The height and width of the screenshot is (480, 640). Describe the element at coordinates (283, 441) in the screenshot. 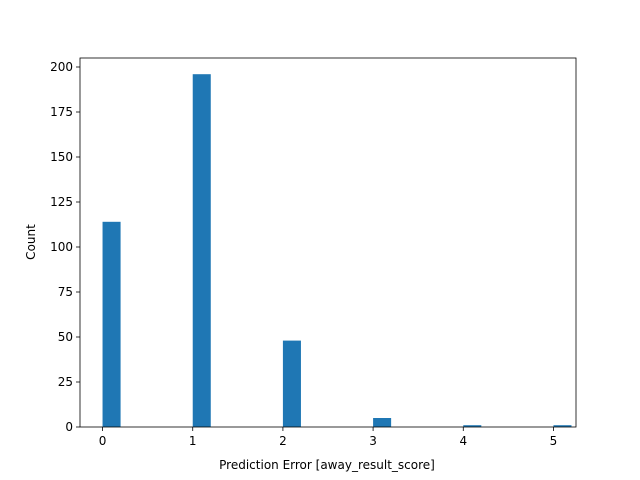

I see `x-tick-label: 2` at that location.